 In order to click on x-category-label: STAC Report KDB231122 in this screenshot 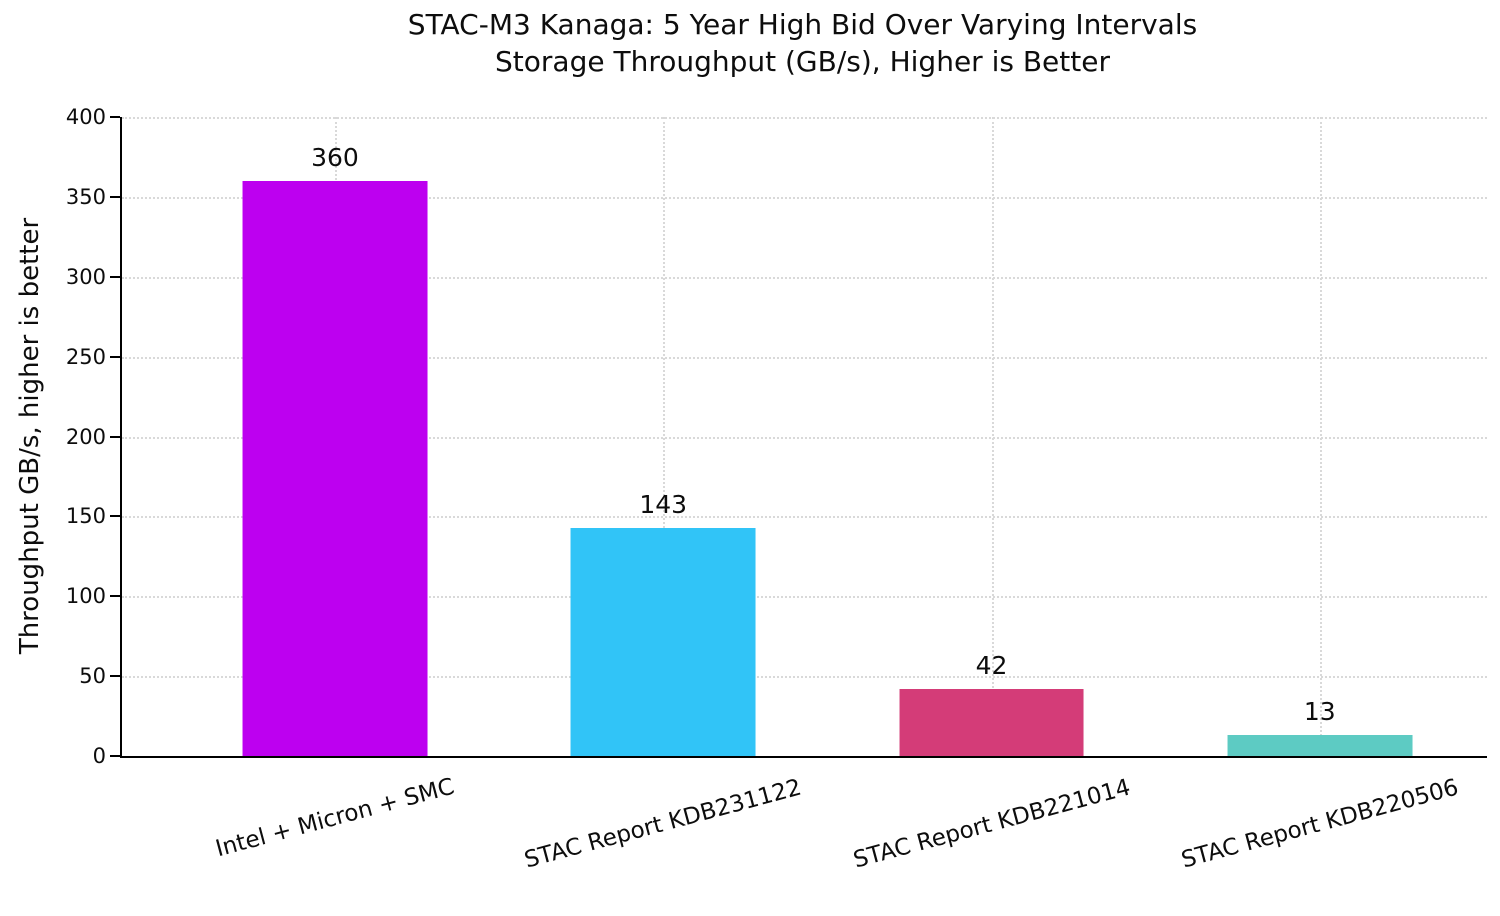, I will do `click(663, 824)`.